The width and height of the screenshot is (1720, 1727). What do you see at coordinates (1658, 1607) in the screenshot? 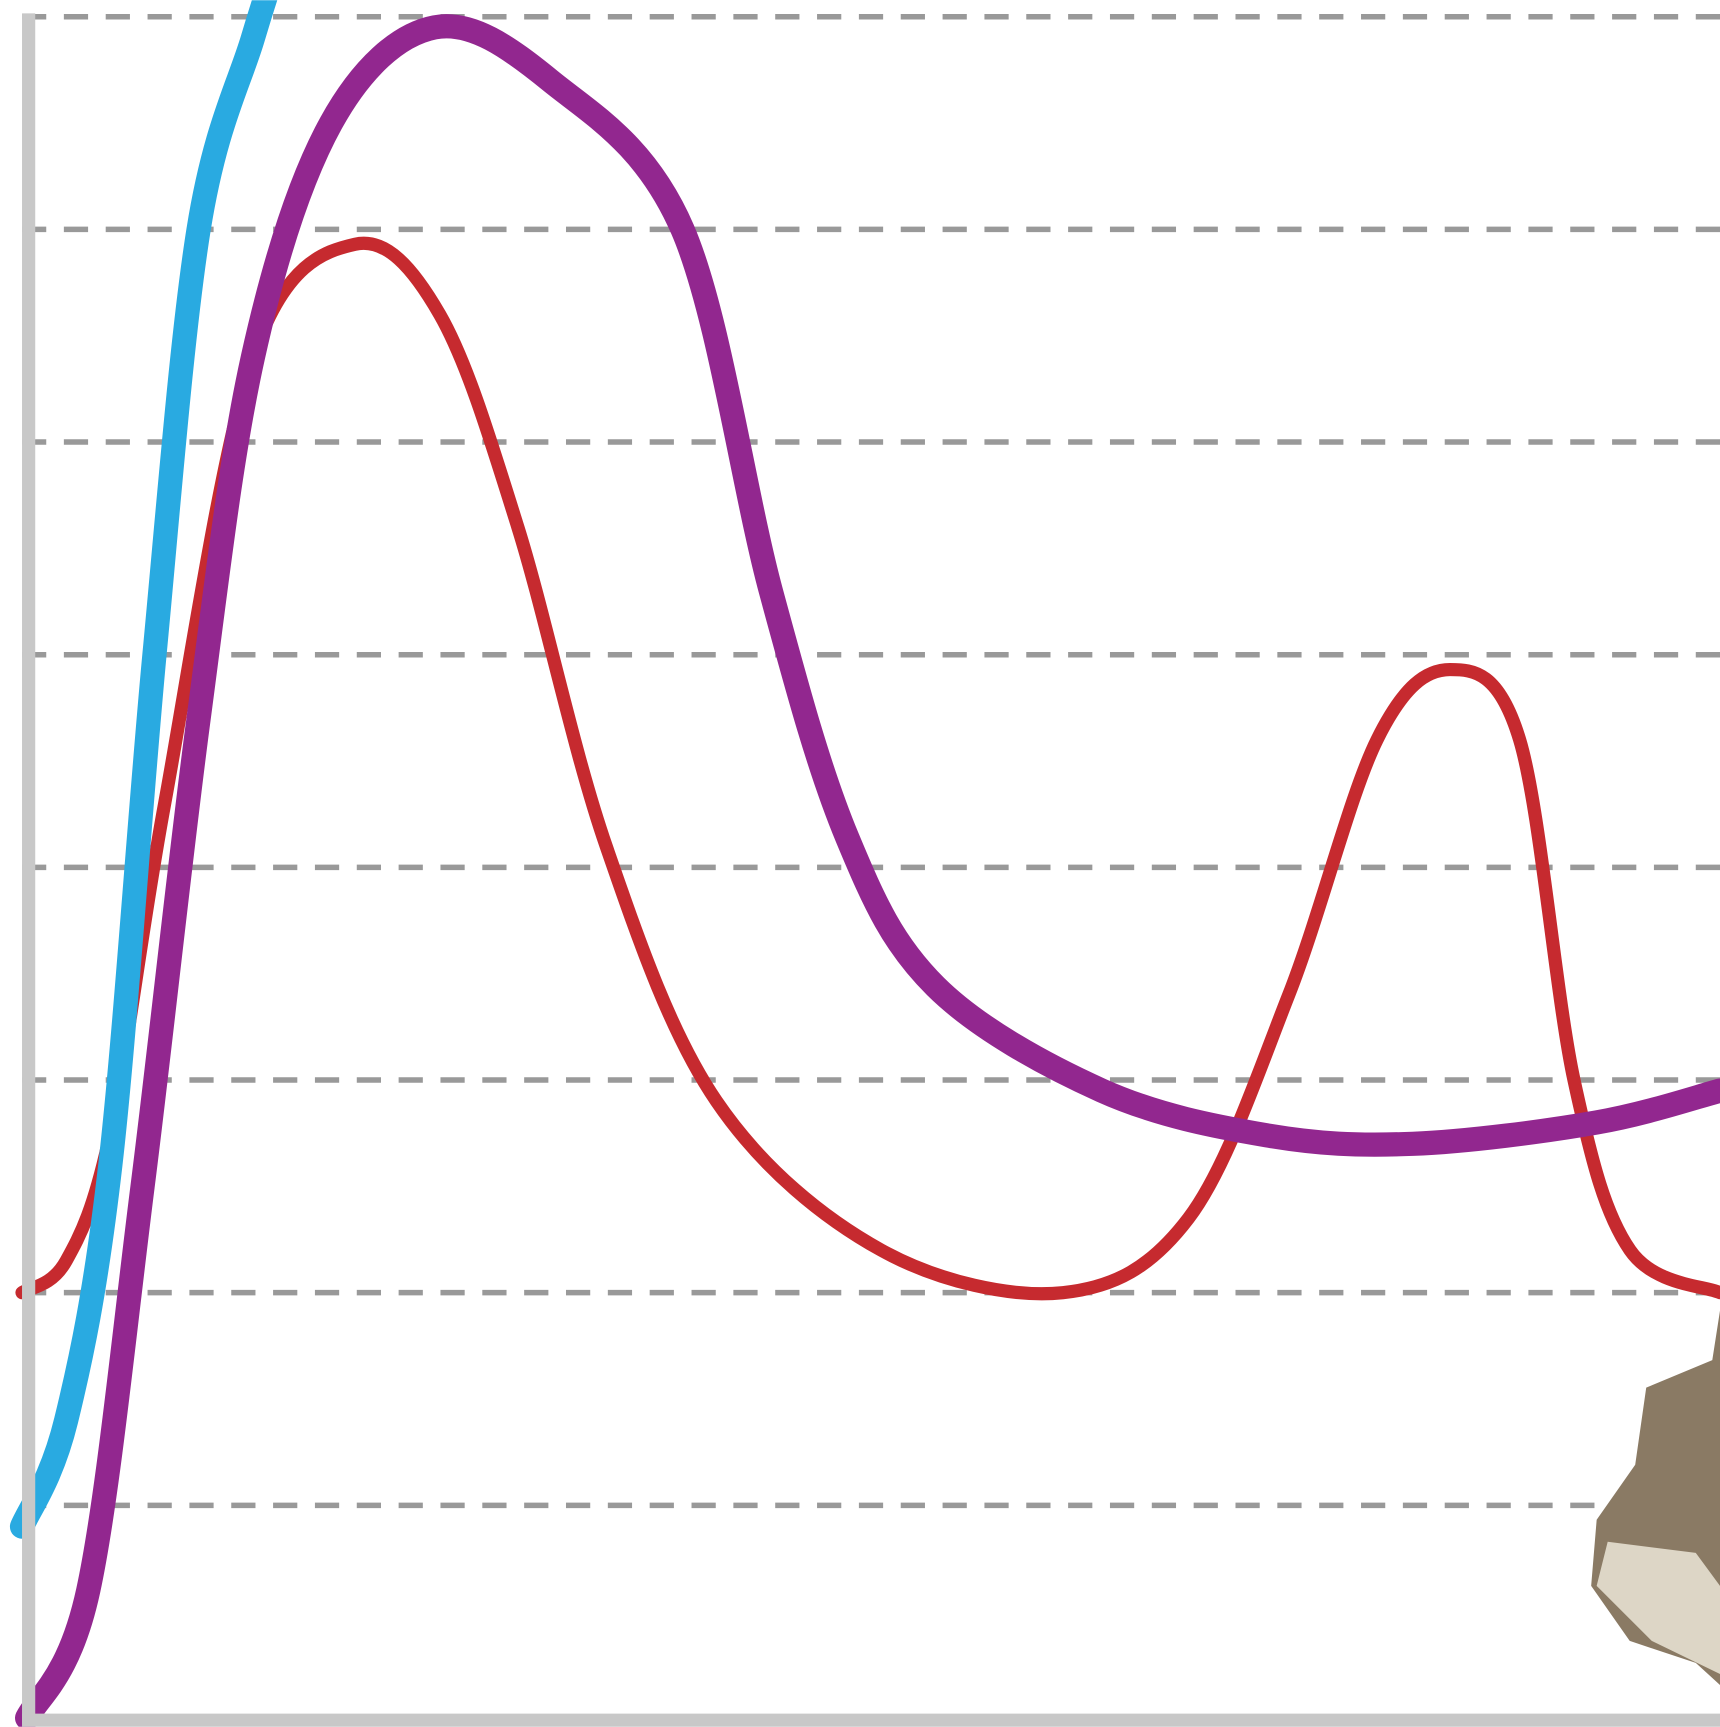
I see `photo-fragment` at bounding box center [1658, 1607].